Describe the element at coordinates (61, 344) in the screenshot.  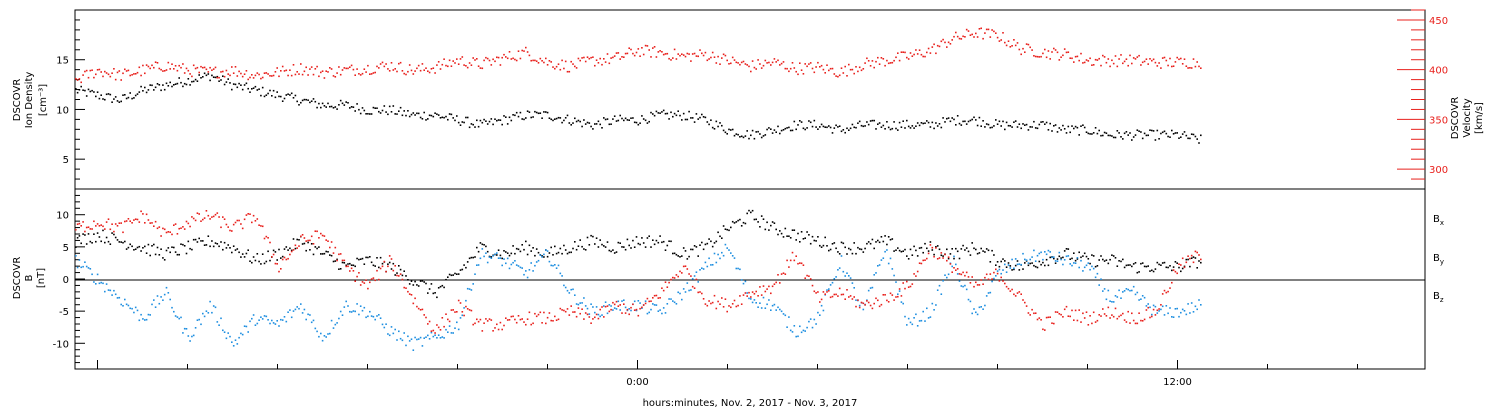
I see `y-tick-label: -10` at that location.